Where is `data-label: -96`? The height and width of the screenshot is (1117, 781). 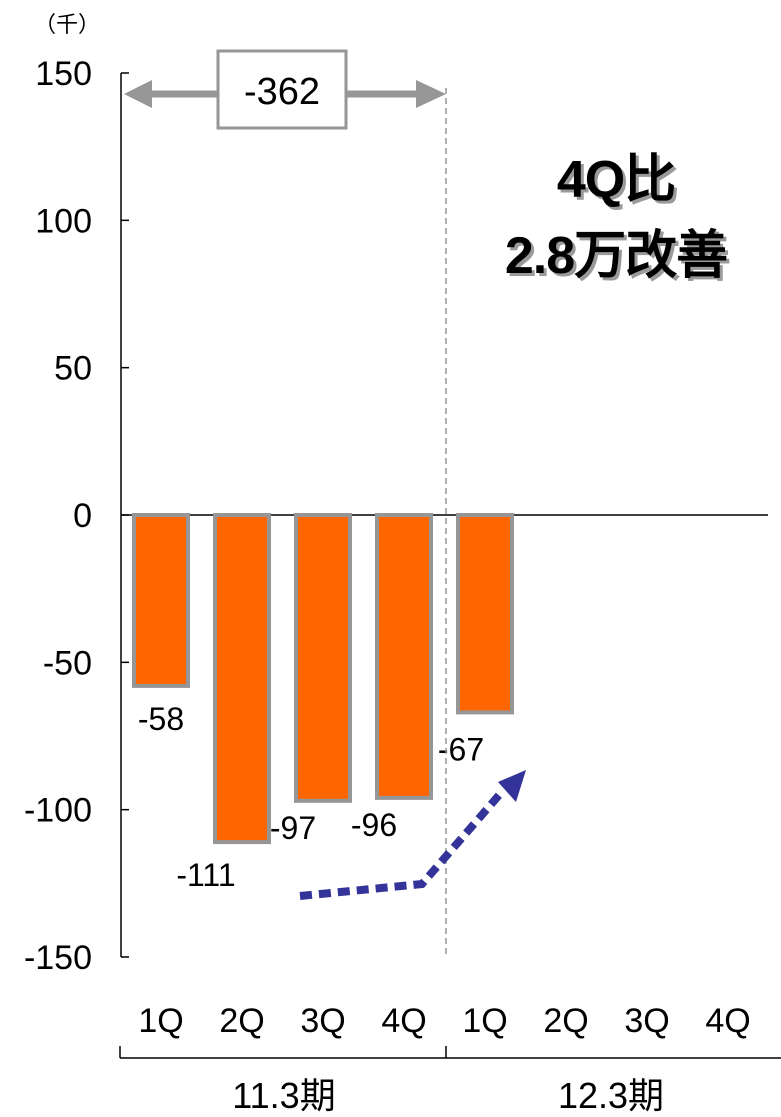
data-label: -96 is located at coordinates (374, 825).